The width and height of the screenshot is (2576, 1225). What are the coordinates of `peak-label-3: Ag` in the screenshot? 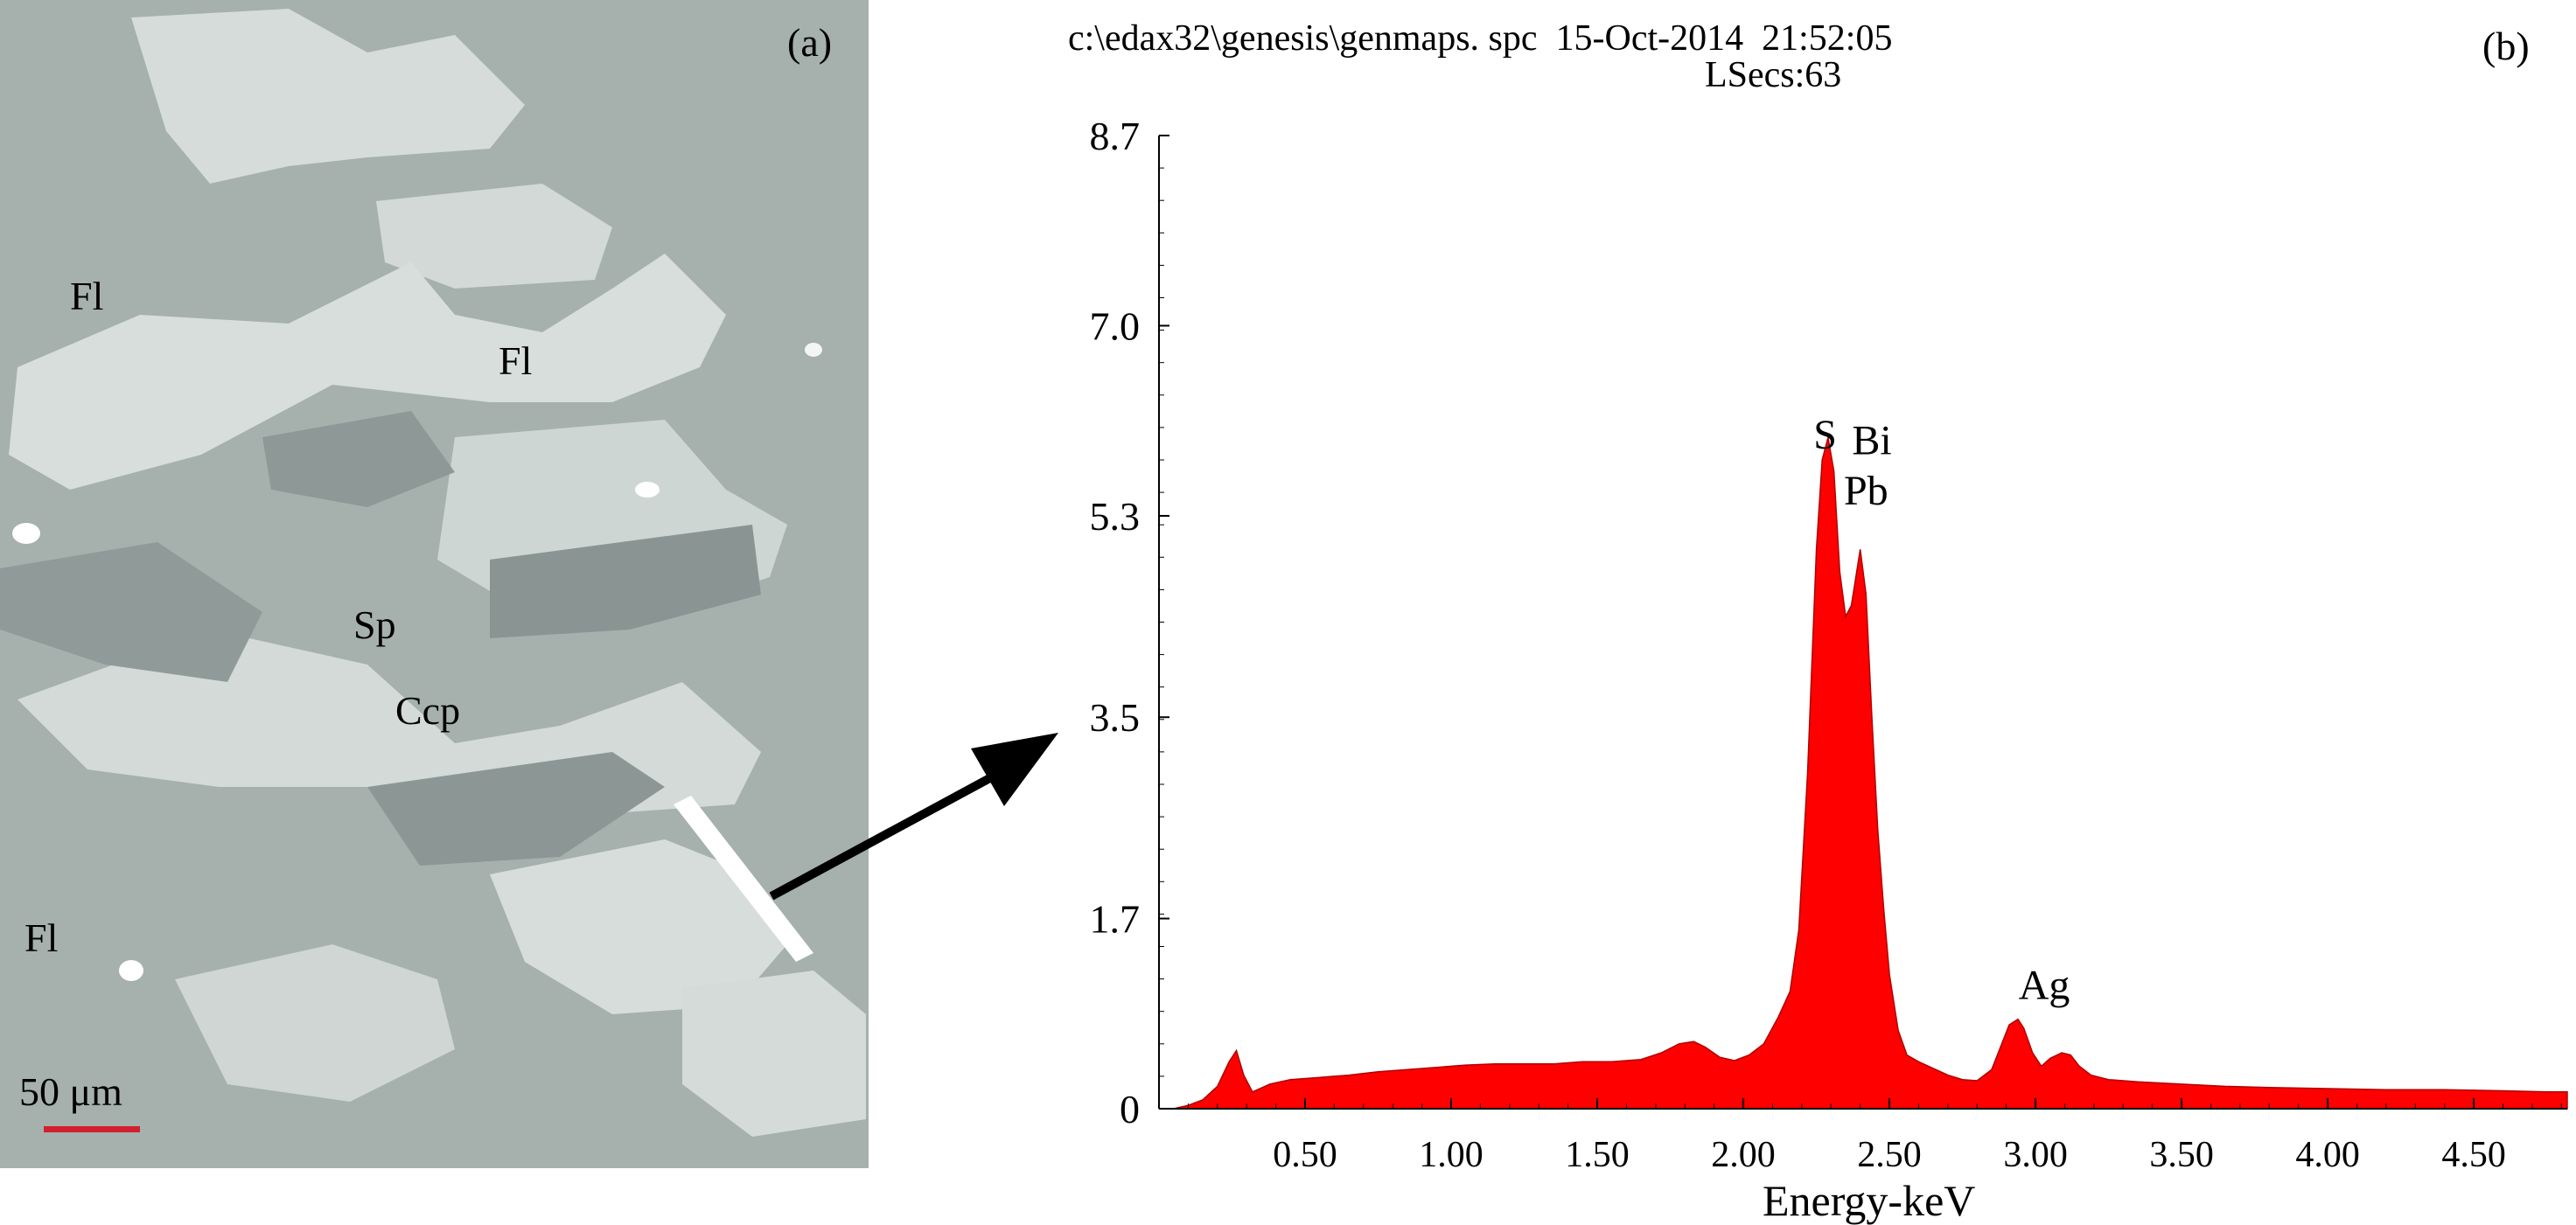 It's located at (2045, 986).